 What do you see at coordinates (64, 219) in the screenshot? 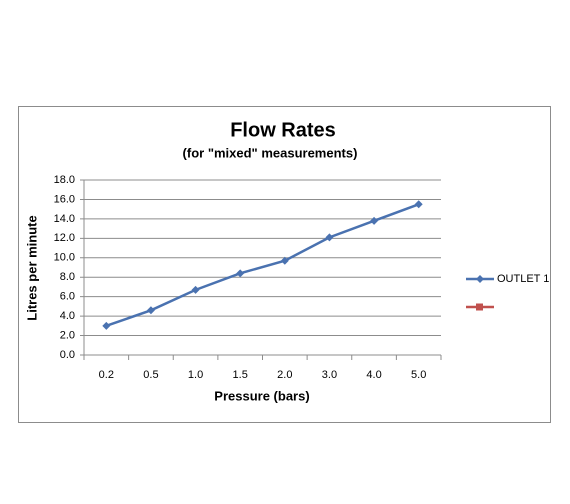
I see `y-tick-label: 14.0` at bounding box center [64, 219].